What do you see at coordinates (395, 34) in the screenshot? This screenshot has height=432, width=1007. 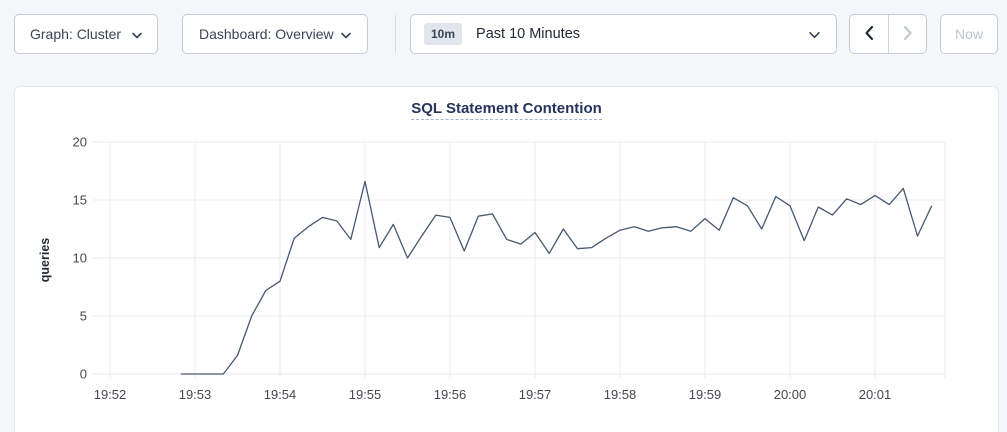 I see `toolbar-divider` at bounding box center [395, 34].